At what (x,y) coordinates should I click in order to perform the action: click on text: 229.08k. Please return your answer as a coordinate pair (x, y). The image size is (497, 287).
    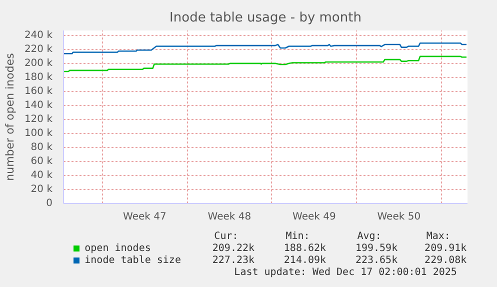
    Looking at the image, I should click on (445, 260).